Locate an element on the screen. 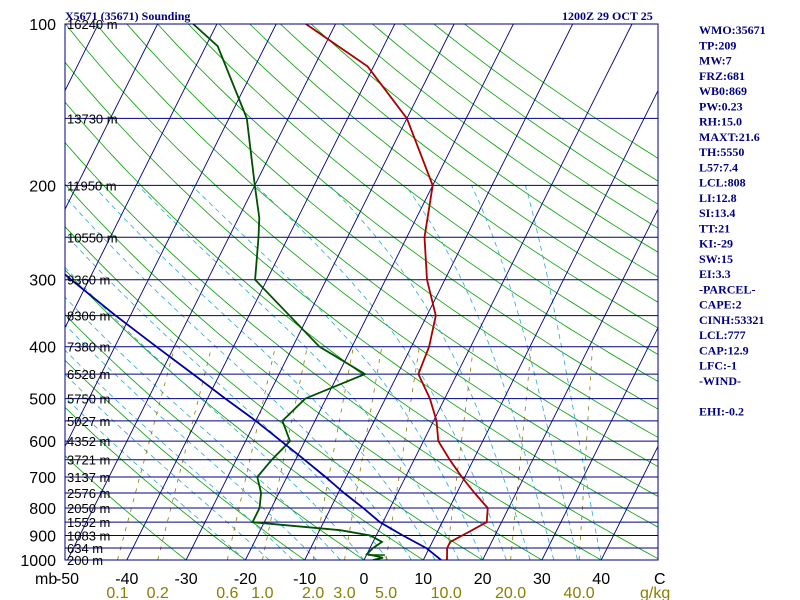  altitude-label: 2050 m is located at coordinates (88, 508).